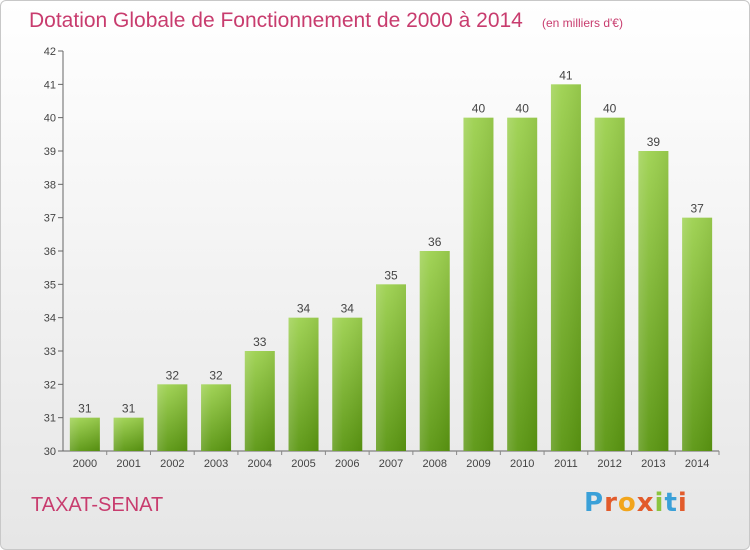 The image size is (750, 550). What do you see at coordinates (50, 252) in the screenshot?
I see `y-tick-label: 36` at bounding box center [50, 252].